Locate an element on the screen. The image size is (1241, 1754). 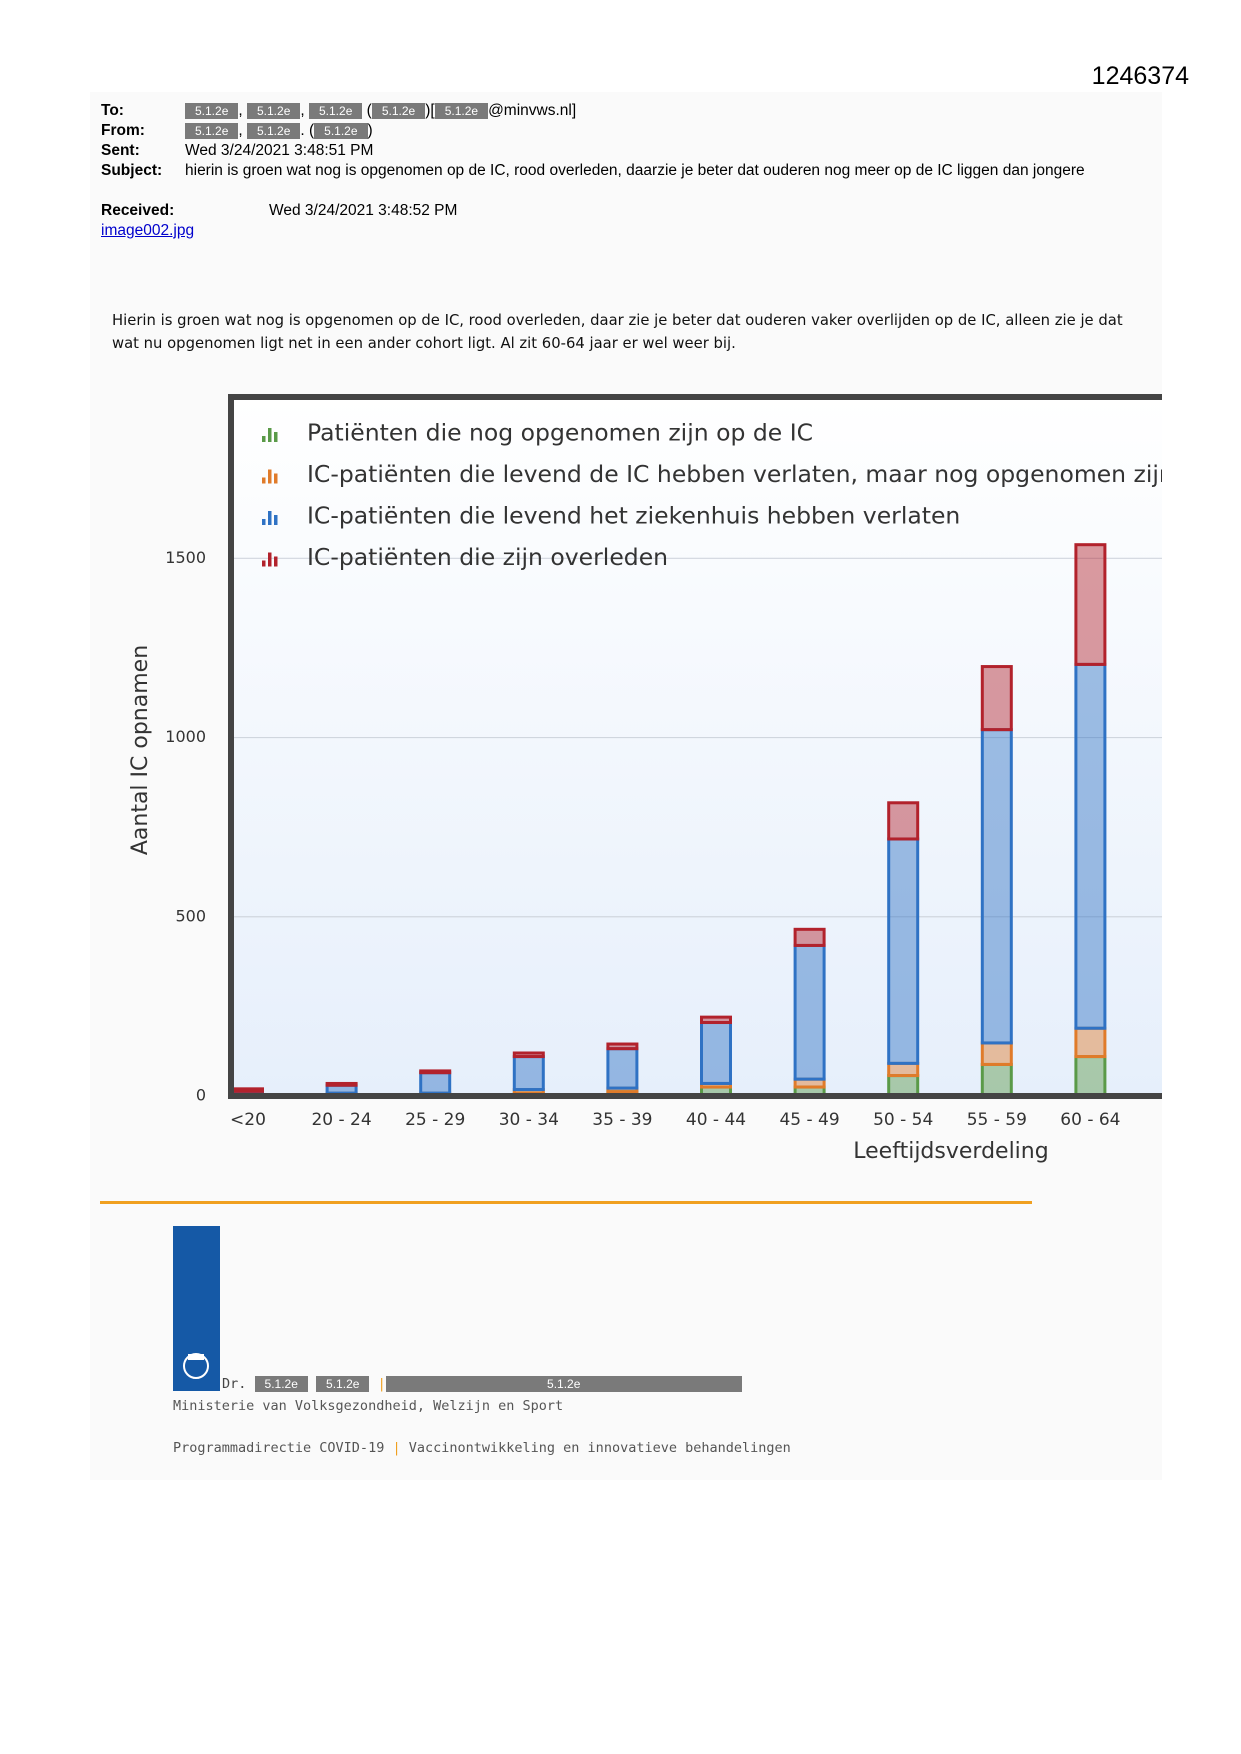
x-tick-label: 35 - 39 is located at coordinates (622, 1120).